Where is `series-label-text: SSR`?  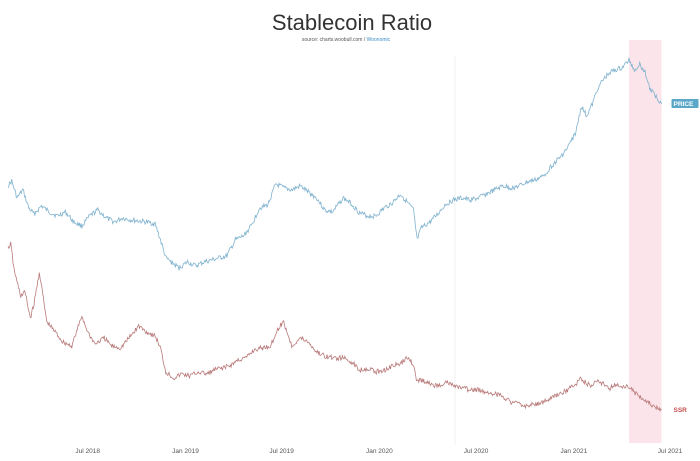 series-label-text: SSR is located at coordinates (680, 410).